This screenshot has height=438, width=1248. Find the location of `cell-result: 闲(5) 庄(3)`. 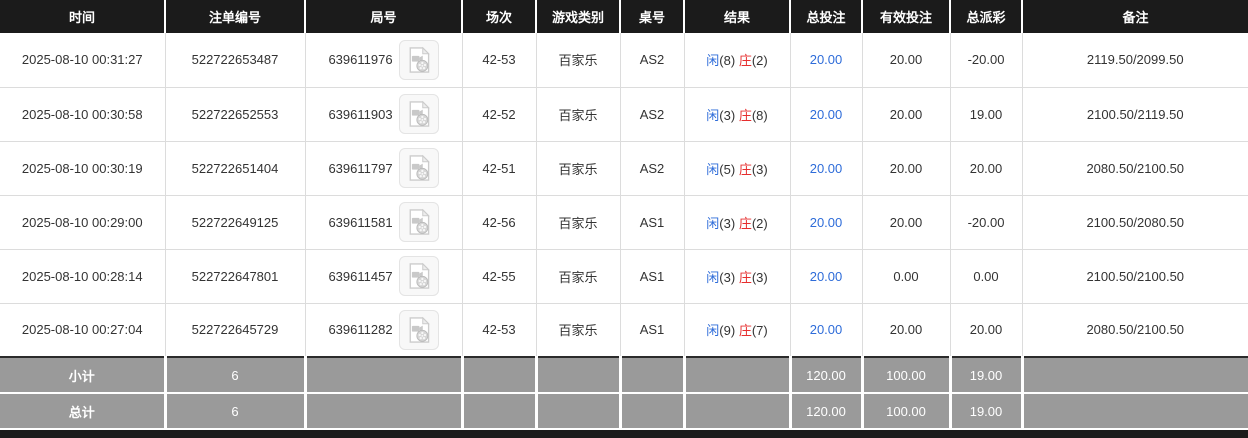

cell-result: 闲(5) 庄(3) is located at coordinates (737, 168).